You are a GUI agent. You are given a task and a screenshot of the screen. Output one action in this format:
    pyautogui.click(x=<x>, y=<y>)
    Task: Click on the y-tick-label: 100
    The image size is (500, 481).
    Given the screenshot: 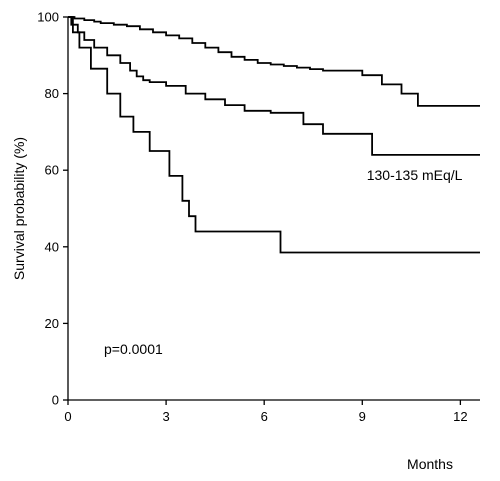 What is the action you would take?
    pyautogui.click(x=48, y=17)
    